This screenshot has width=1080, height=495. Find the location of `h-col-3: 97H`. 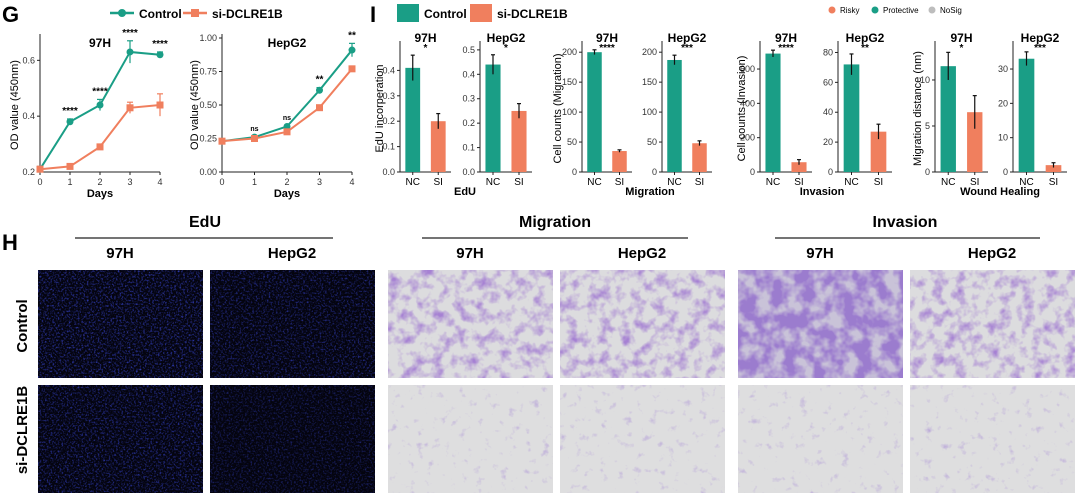

h-col-3: 97H is located at coordinates (470, 253).